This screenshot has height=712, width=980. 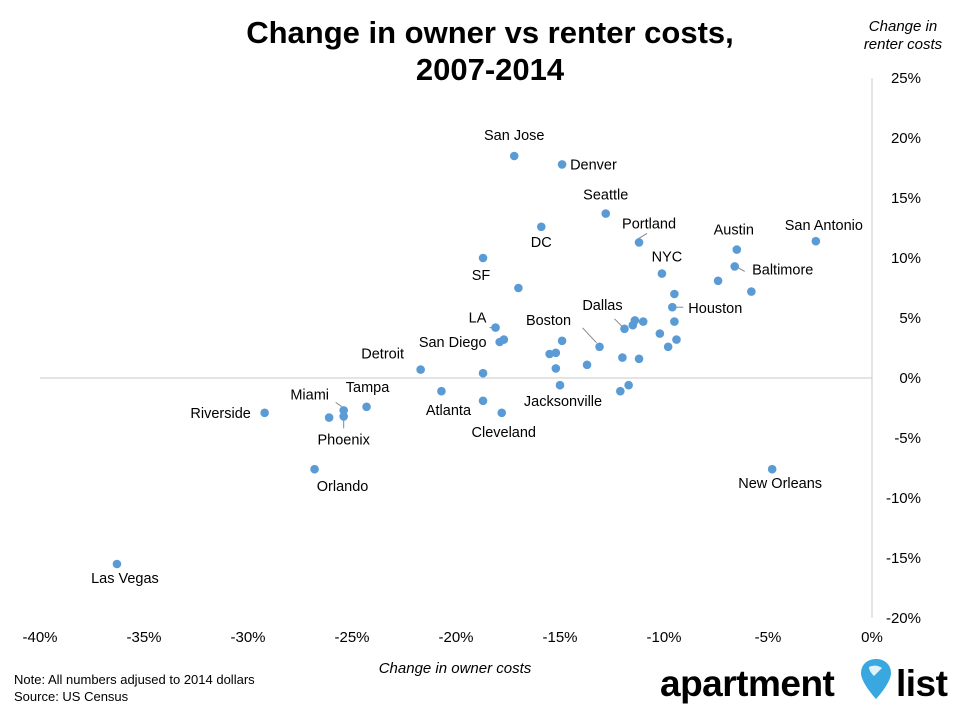 I want to click on y-axis-label: Change in renter costs, so click(x=903, y=36).